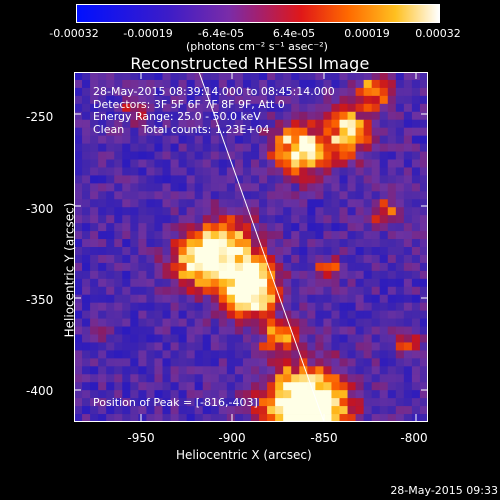  I want to click on colorbar-tick: -0.00032, so click(74, 33).